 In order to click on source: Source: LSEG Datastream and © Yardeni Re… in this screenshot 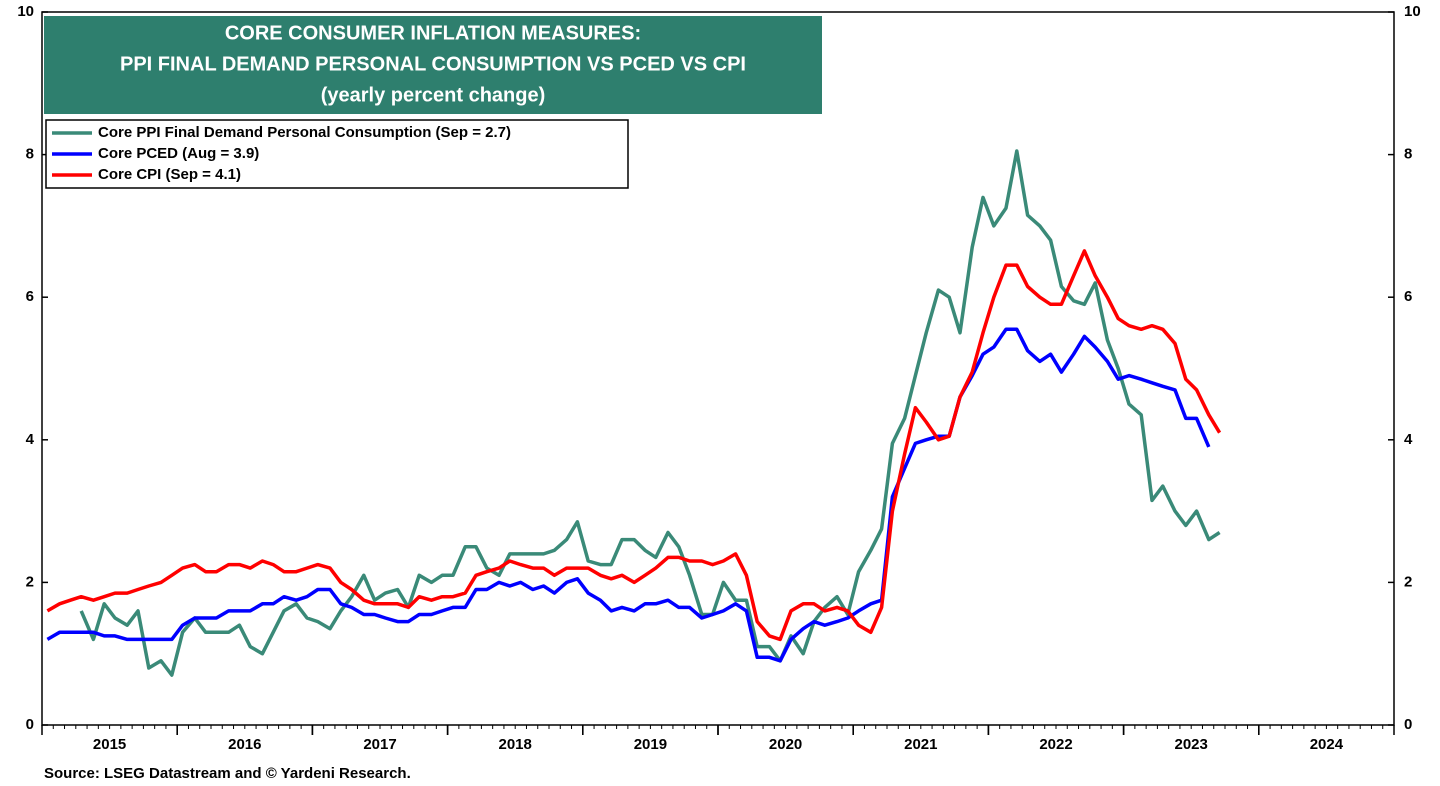, I will do `click(227, 773)`.